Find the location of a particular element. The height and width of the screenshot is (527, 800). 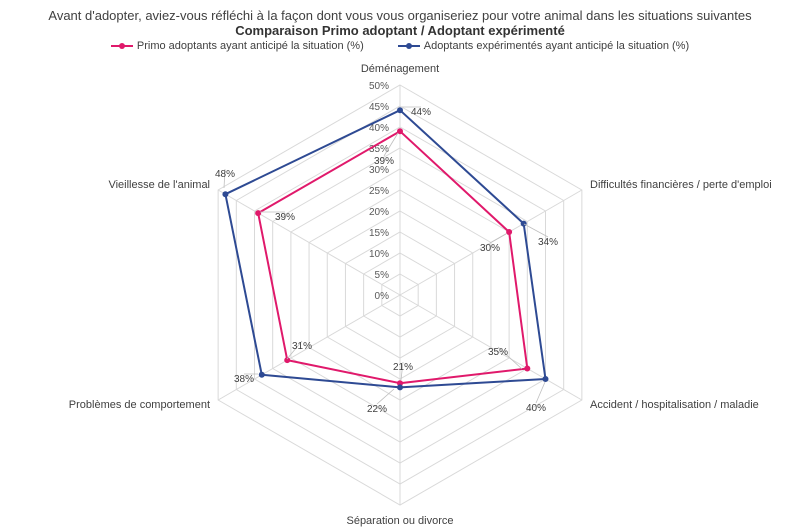

data-label-primo: 31% is located at coordinates (302, 346).